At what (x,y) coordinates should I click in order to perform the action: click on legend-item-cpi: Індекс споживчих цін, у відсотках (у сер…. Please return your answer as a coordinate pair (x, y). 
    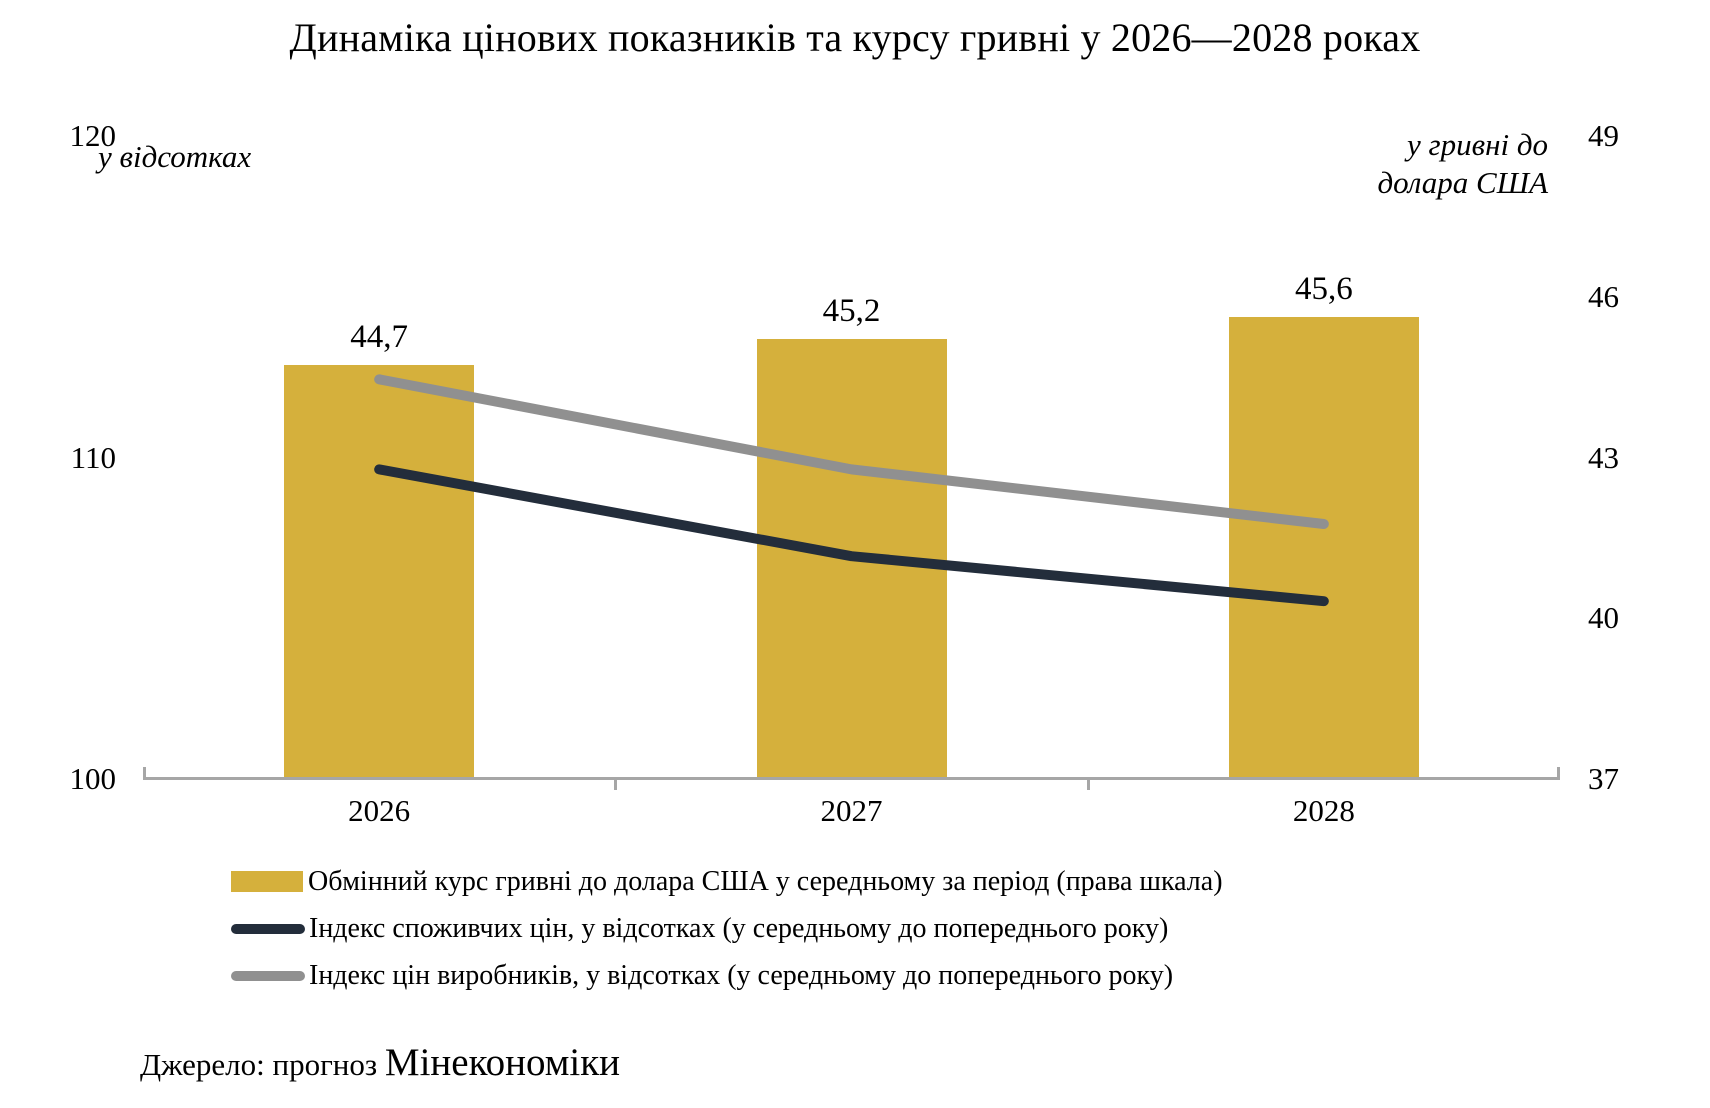
    Looking at the image, I should click on (727, 928).